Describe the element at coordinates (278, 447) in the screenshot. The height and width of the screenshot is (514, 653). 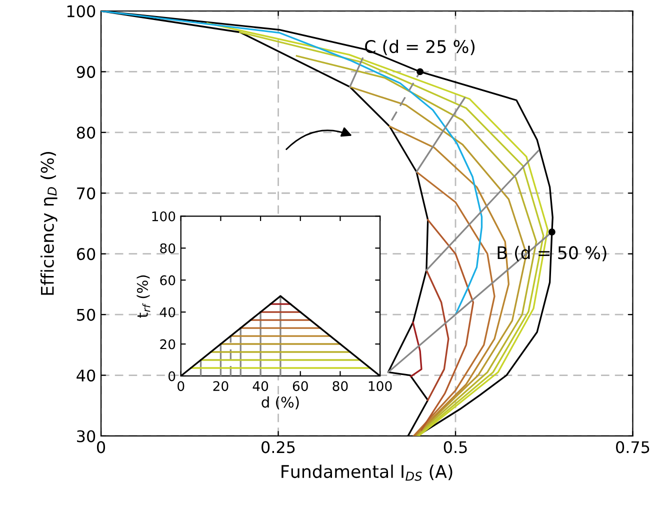
I see `x-tick-label: 0.25` at that location.